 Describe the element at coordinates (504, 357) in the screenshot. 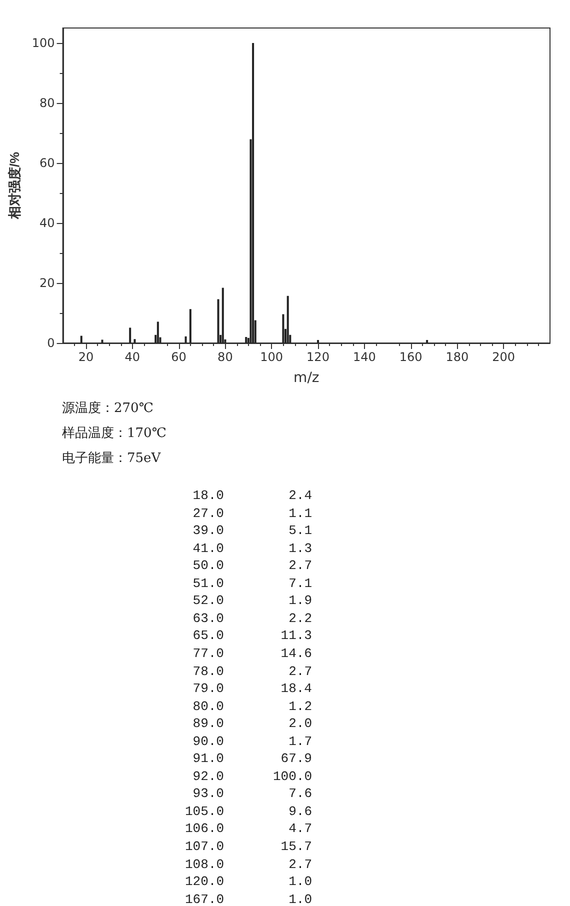

I see `x-tick-label: 200` at that location.